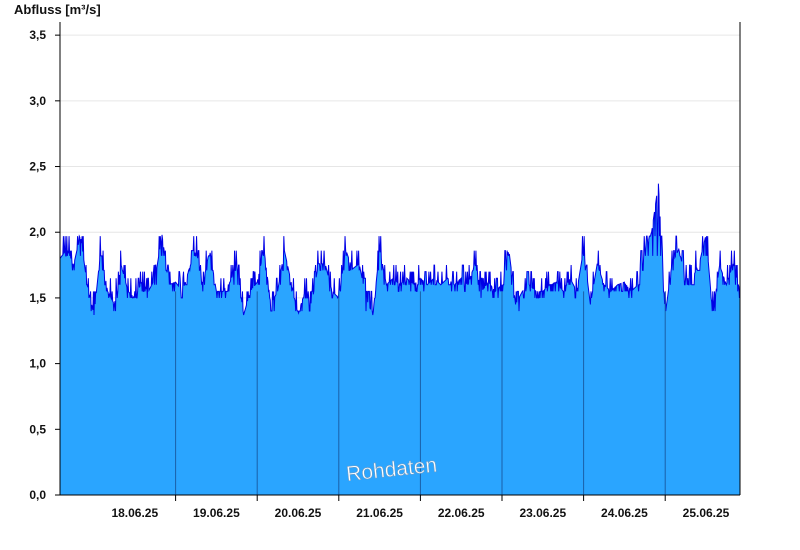  I want to click on x-tick-label: 19.06.25, so click(216, 513).